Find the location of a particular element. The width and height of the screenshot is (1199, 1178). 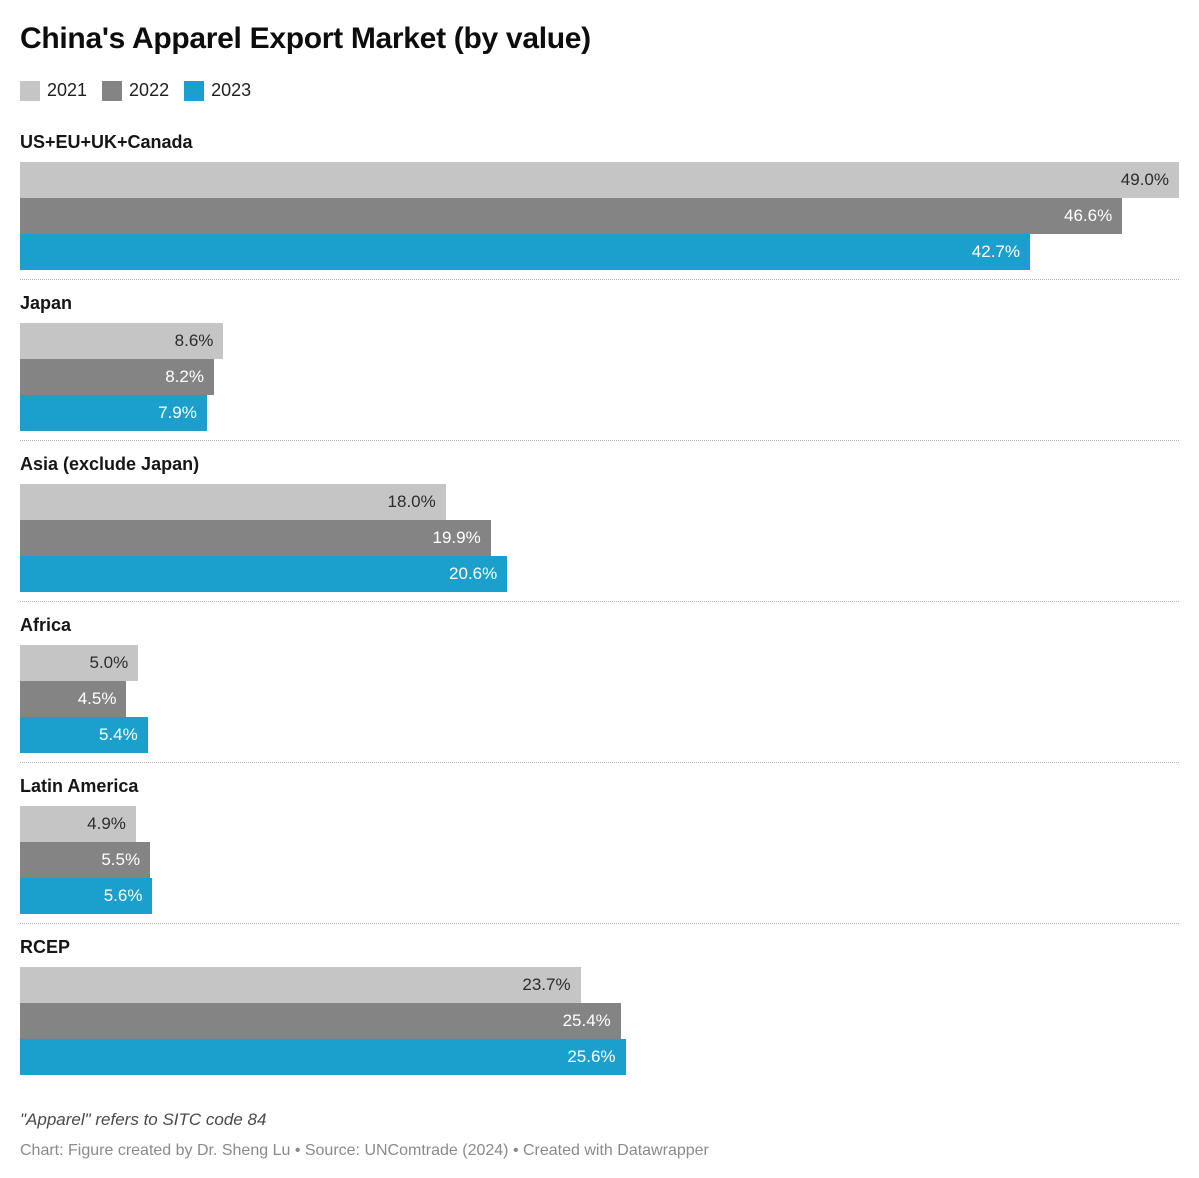

bar-2022: 4.5% is located at coordinates (73, 699).